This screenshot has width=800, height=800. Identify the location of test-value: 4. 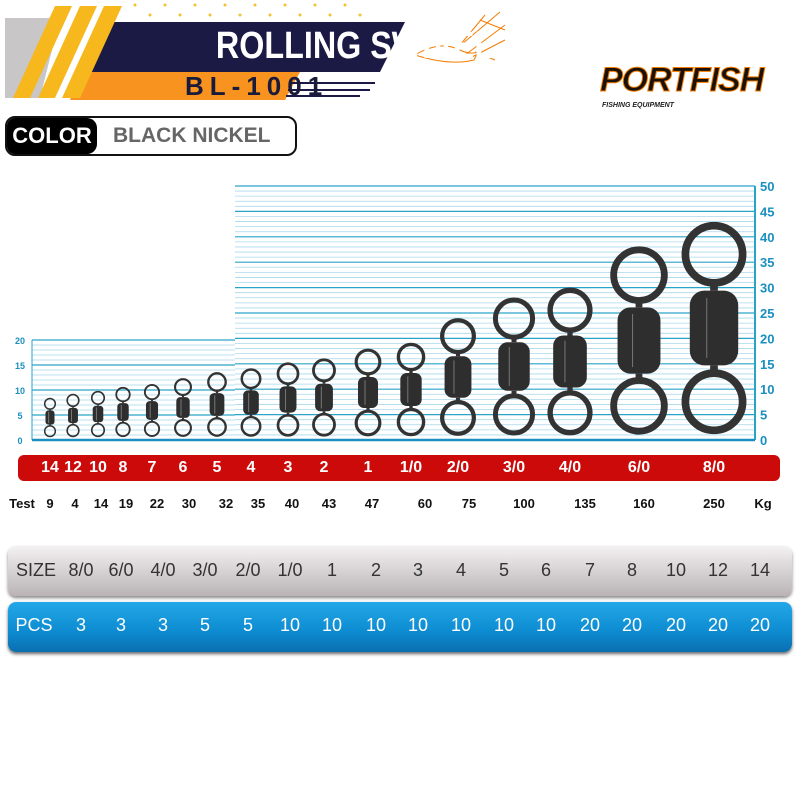
(75, 503).